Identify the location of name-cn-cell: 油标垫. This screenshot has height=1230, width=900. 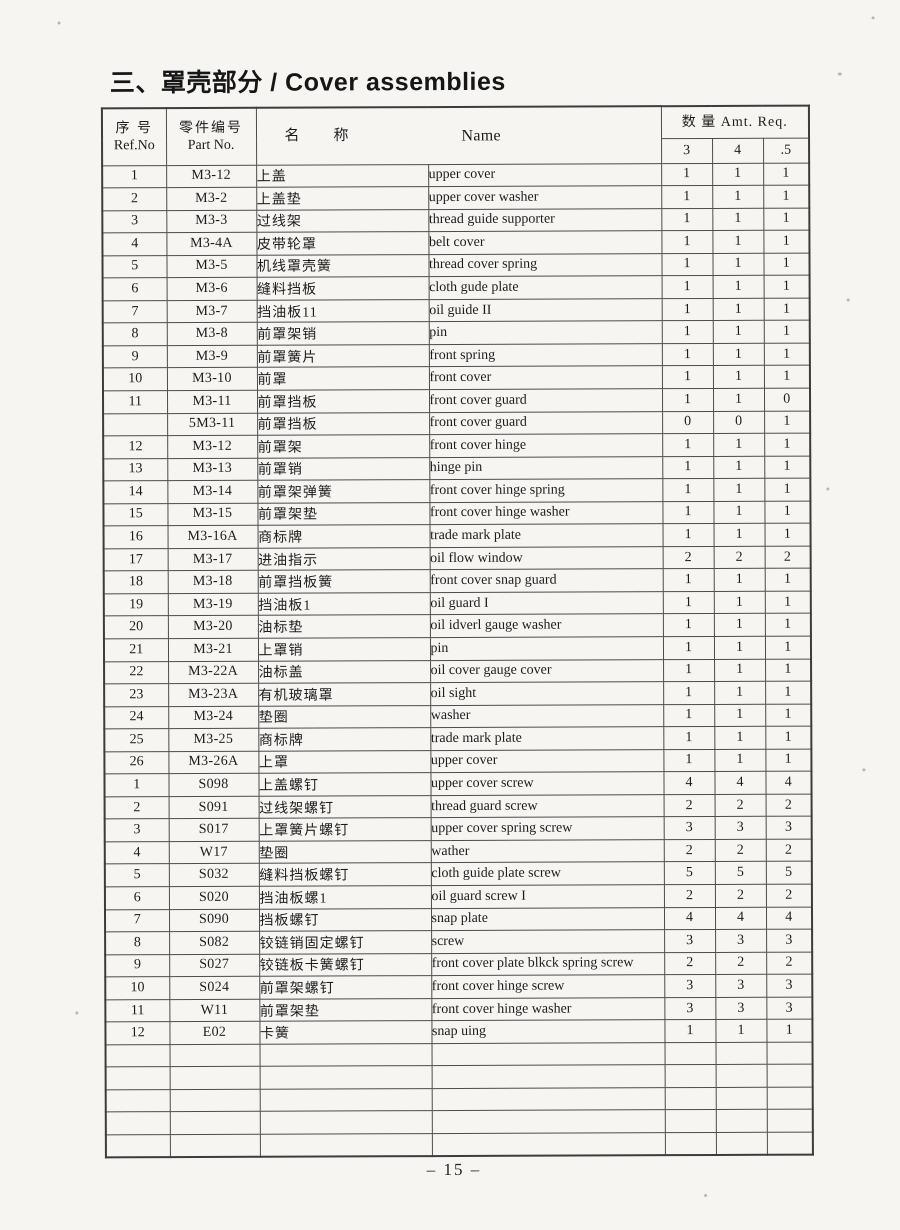
(343, 627).